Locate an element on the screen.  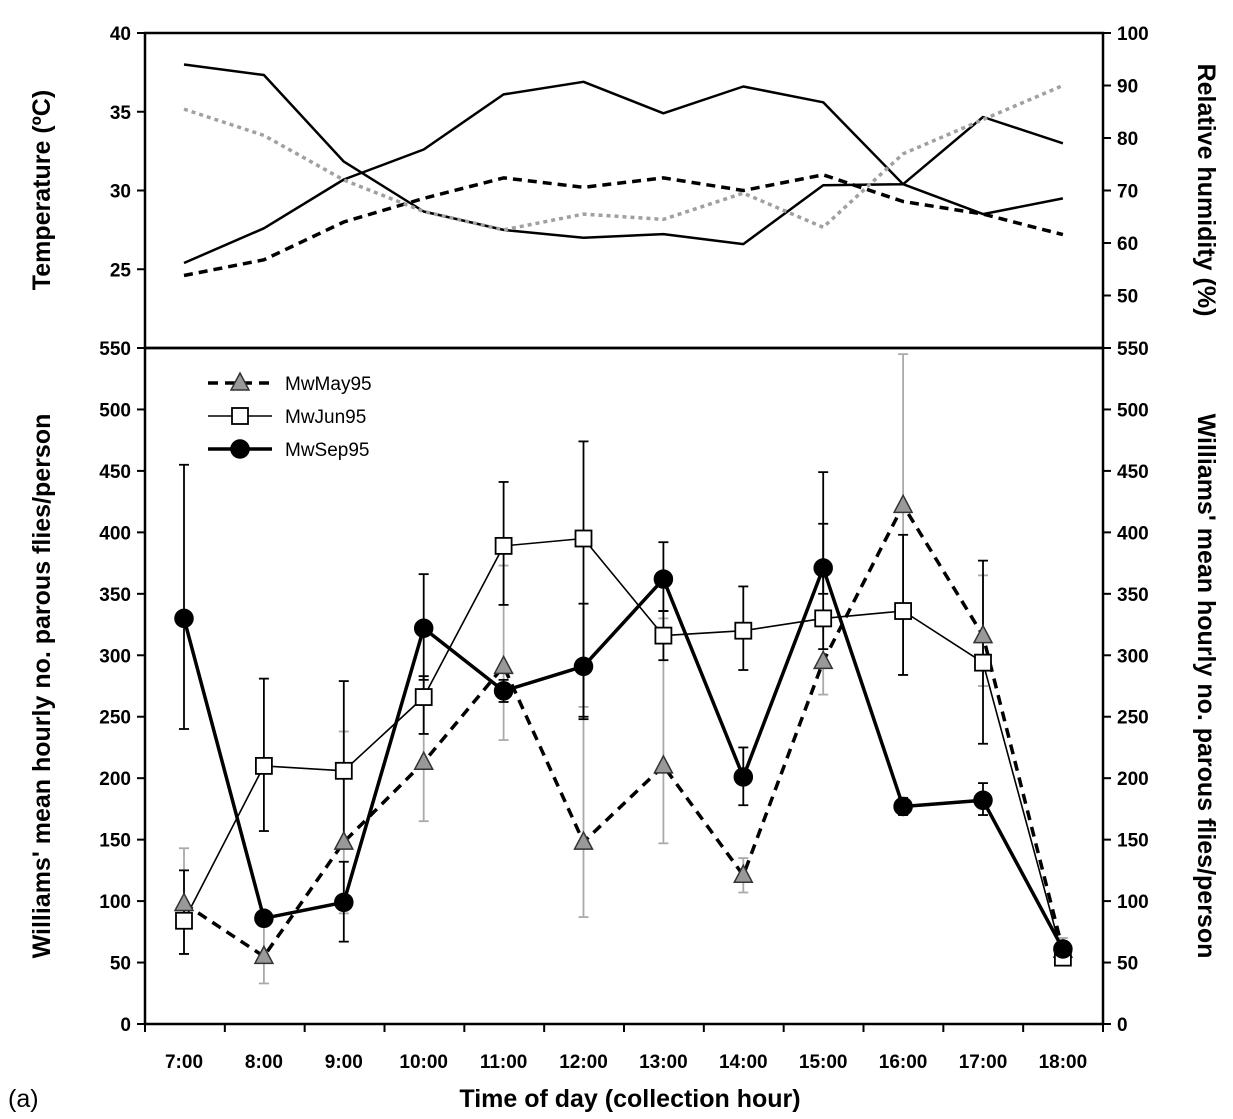
bottom-left-tick-label: 0 is located at coordinates (125, 1025).